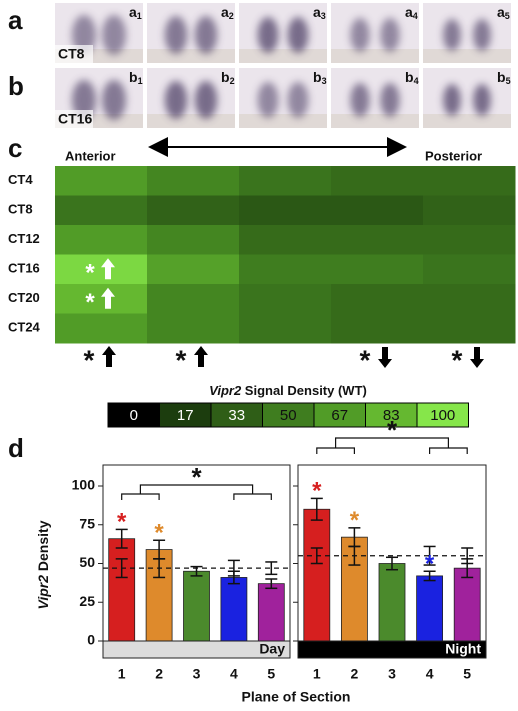 This screenshot has height=711, width=518. Describe the element at coordinates (231, 16) in the screenshot. I see `image-subscript: 2` at that location.